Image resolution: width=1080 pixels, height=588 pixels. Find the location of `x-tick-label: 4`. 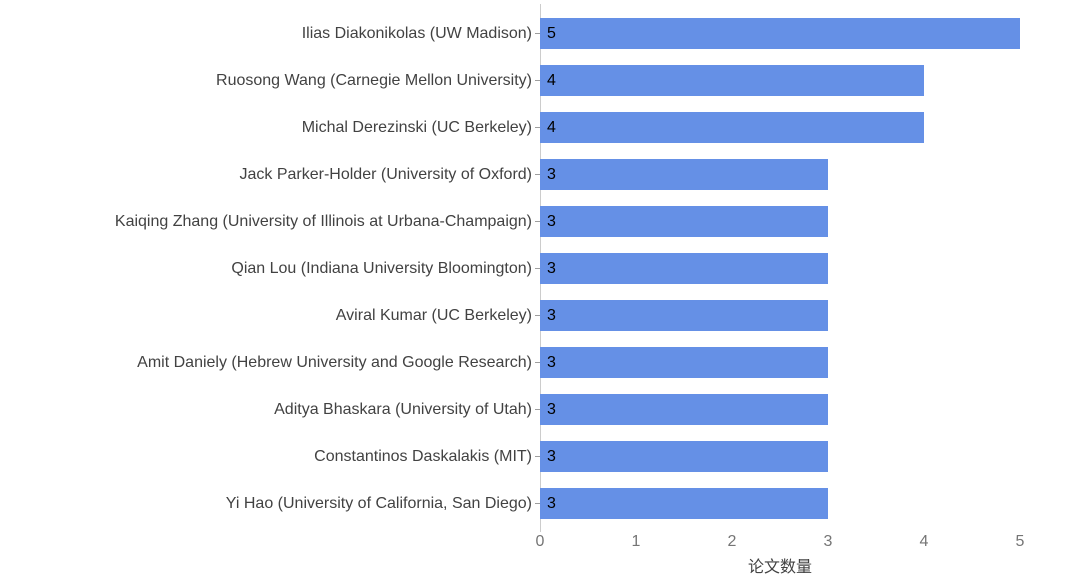

x-tick-label: 4 is located at coordinates (924, 541).